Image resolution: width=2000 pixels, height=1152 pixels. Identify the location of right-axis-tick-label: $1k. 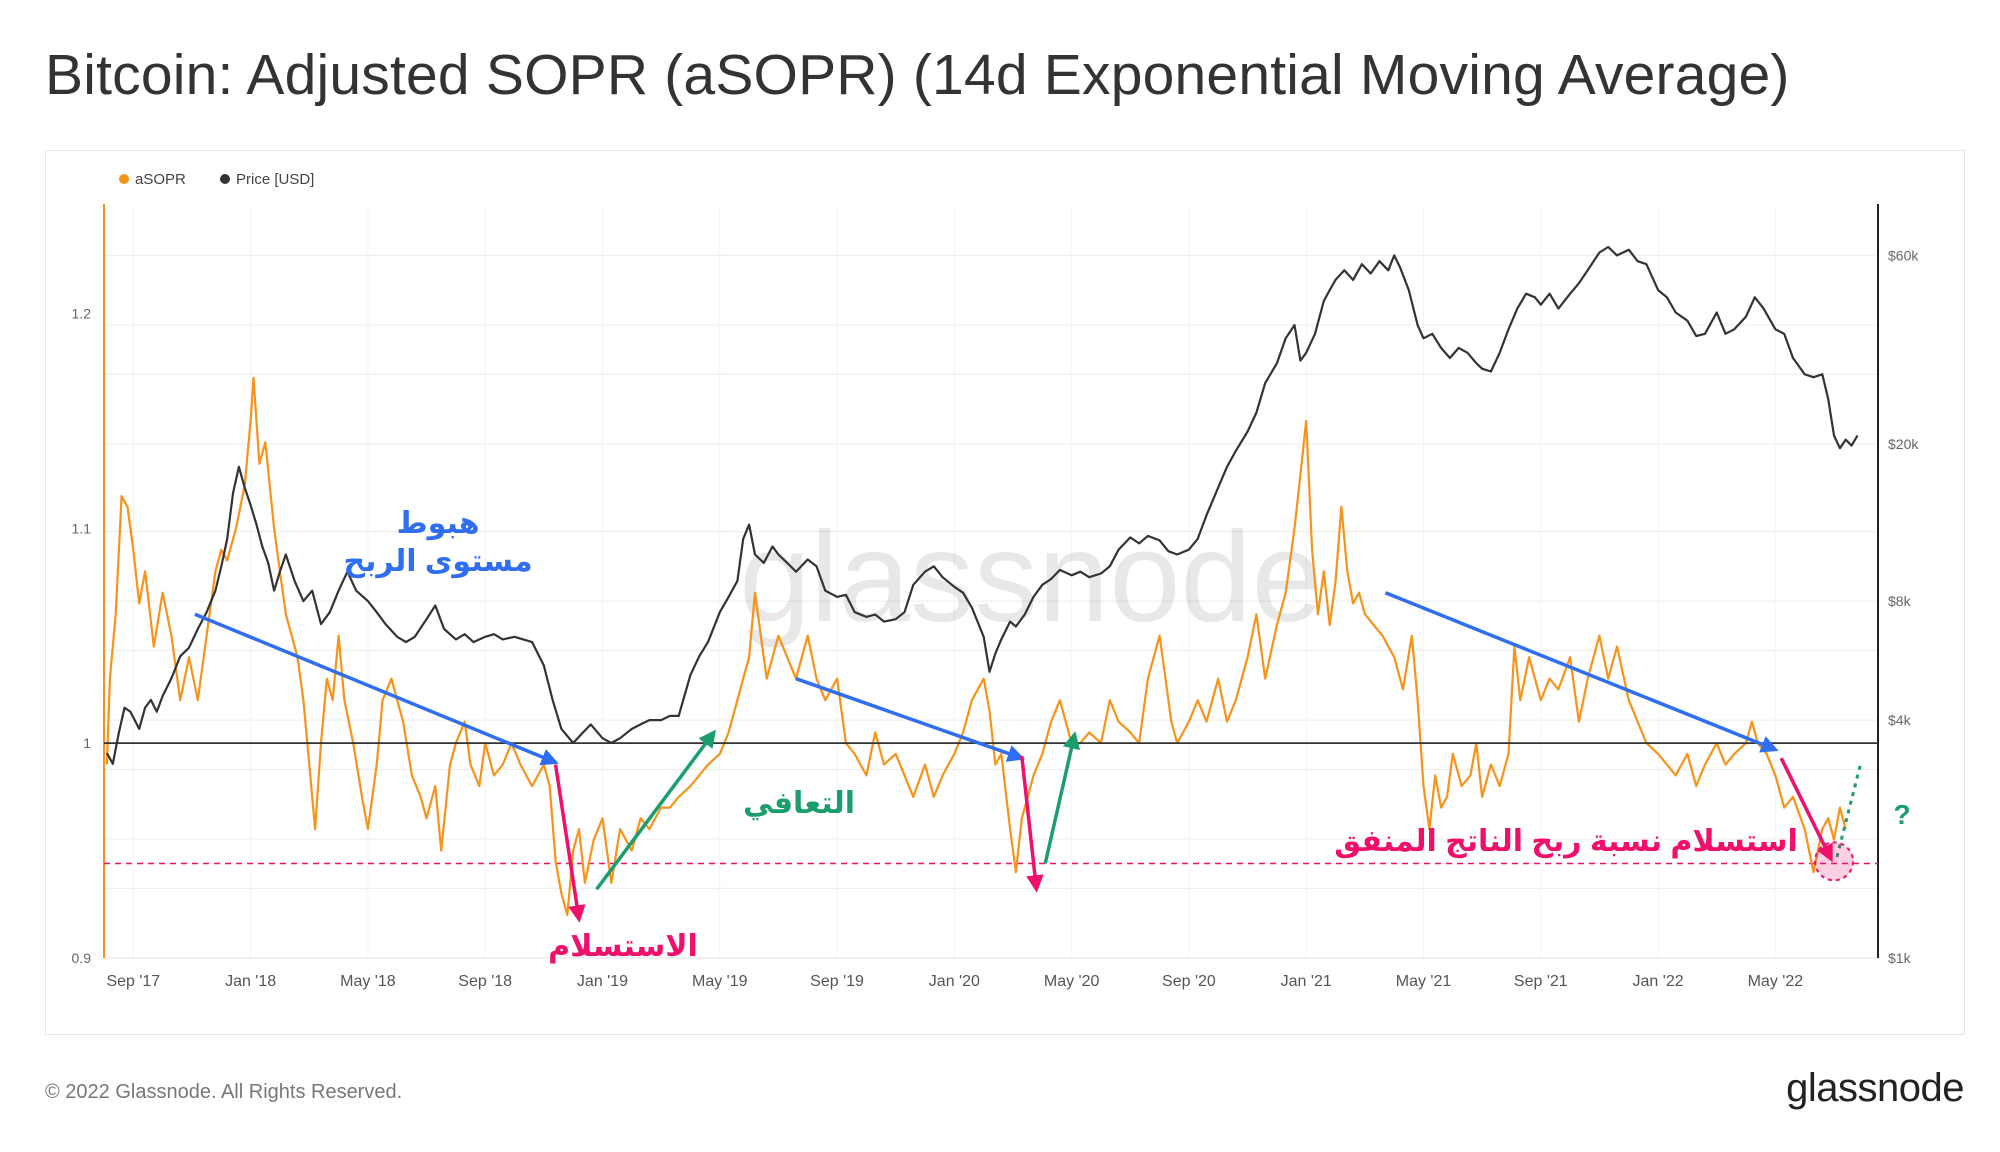
(1900, 958).